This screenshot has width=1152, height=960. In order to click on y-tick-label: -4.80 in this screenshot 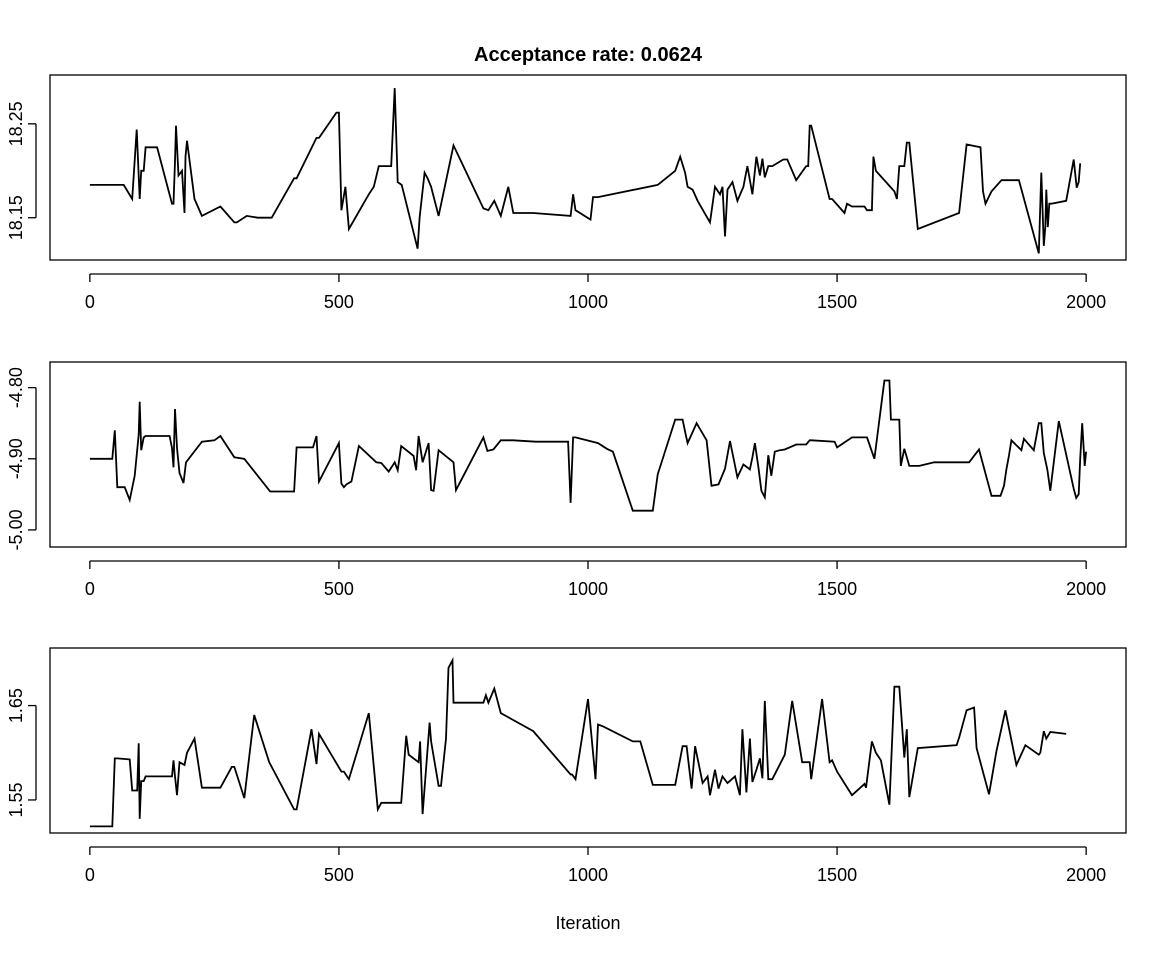, I will do `click(16, 387)`.